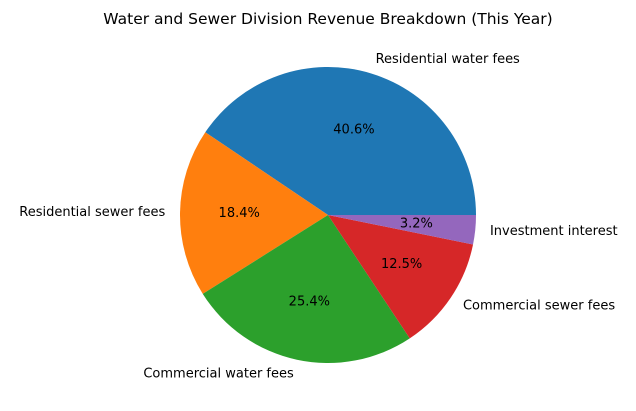 The height and width of the screenshot is (411, 636). I want to click on pie-slice-residential-sewer-fees, so click(253, 213).